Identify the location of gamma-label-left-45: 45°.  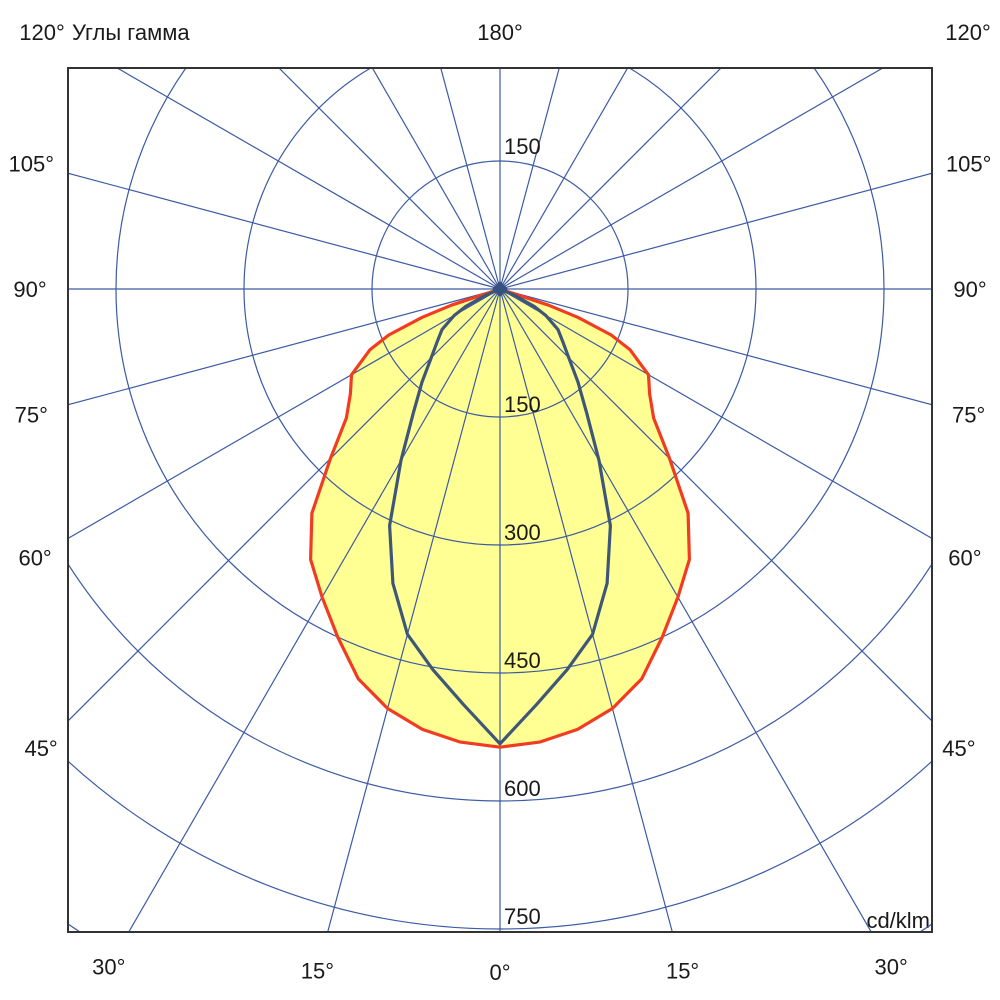
(40, 748).